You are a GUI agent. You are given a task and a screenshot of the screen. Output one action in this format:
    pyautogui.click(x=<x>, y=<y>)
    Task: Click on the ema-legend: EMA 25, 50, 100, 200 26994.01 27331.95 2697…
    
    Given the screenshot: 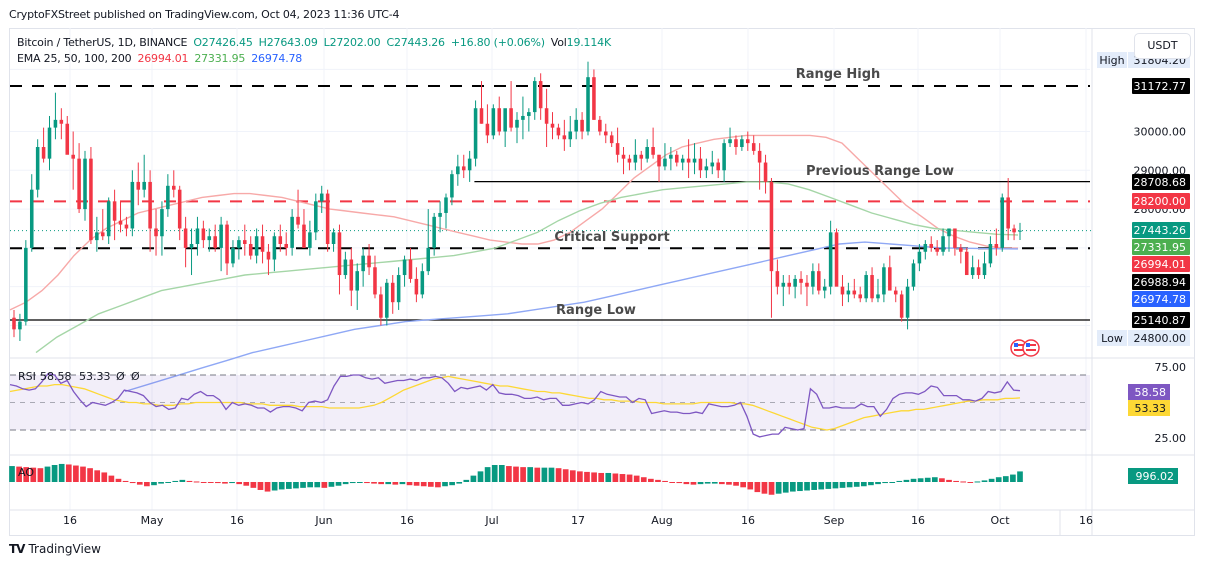 What is the action you would take?
    pyautogui.click(x=162, y=58)
    